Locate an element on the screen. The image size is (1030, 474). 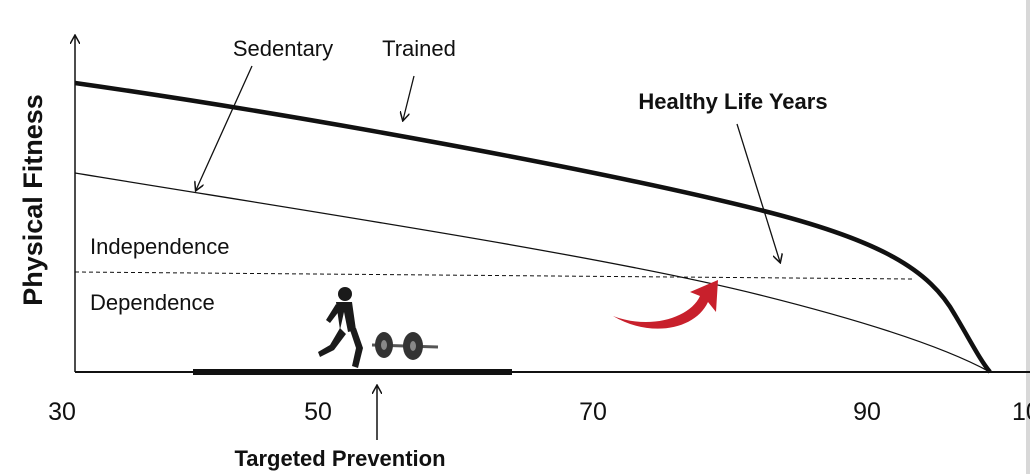
healthy-arrow is located at coordinates (758, 192).